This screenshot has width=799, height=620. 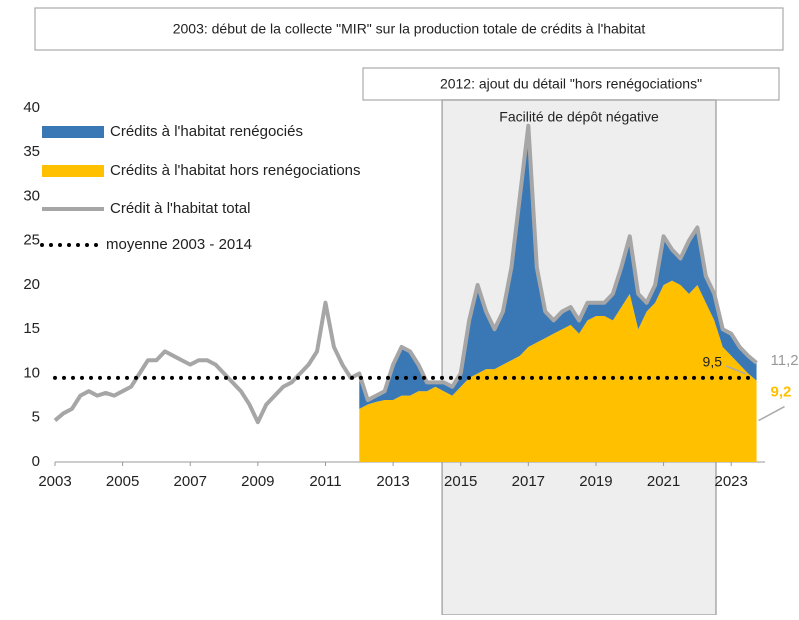 What do you see at coordinates (579, 117) in the screenshot?
I see `shade-label: Facilité de dépôt négative` at bounding box center [579, 117].